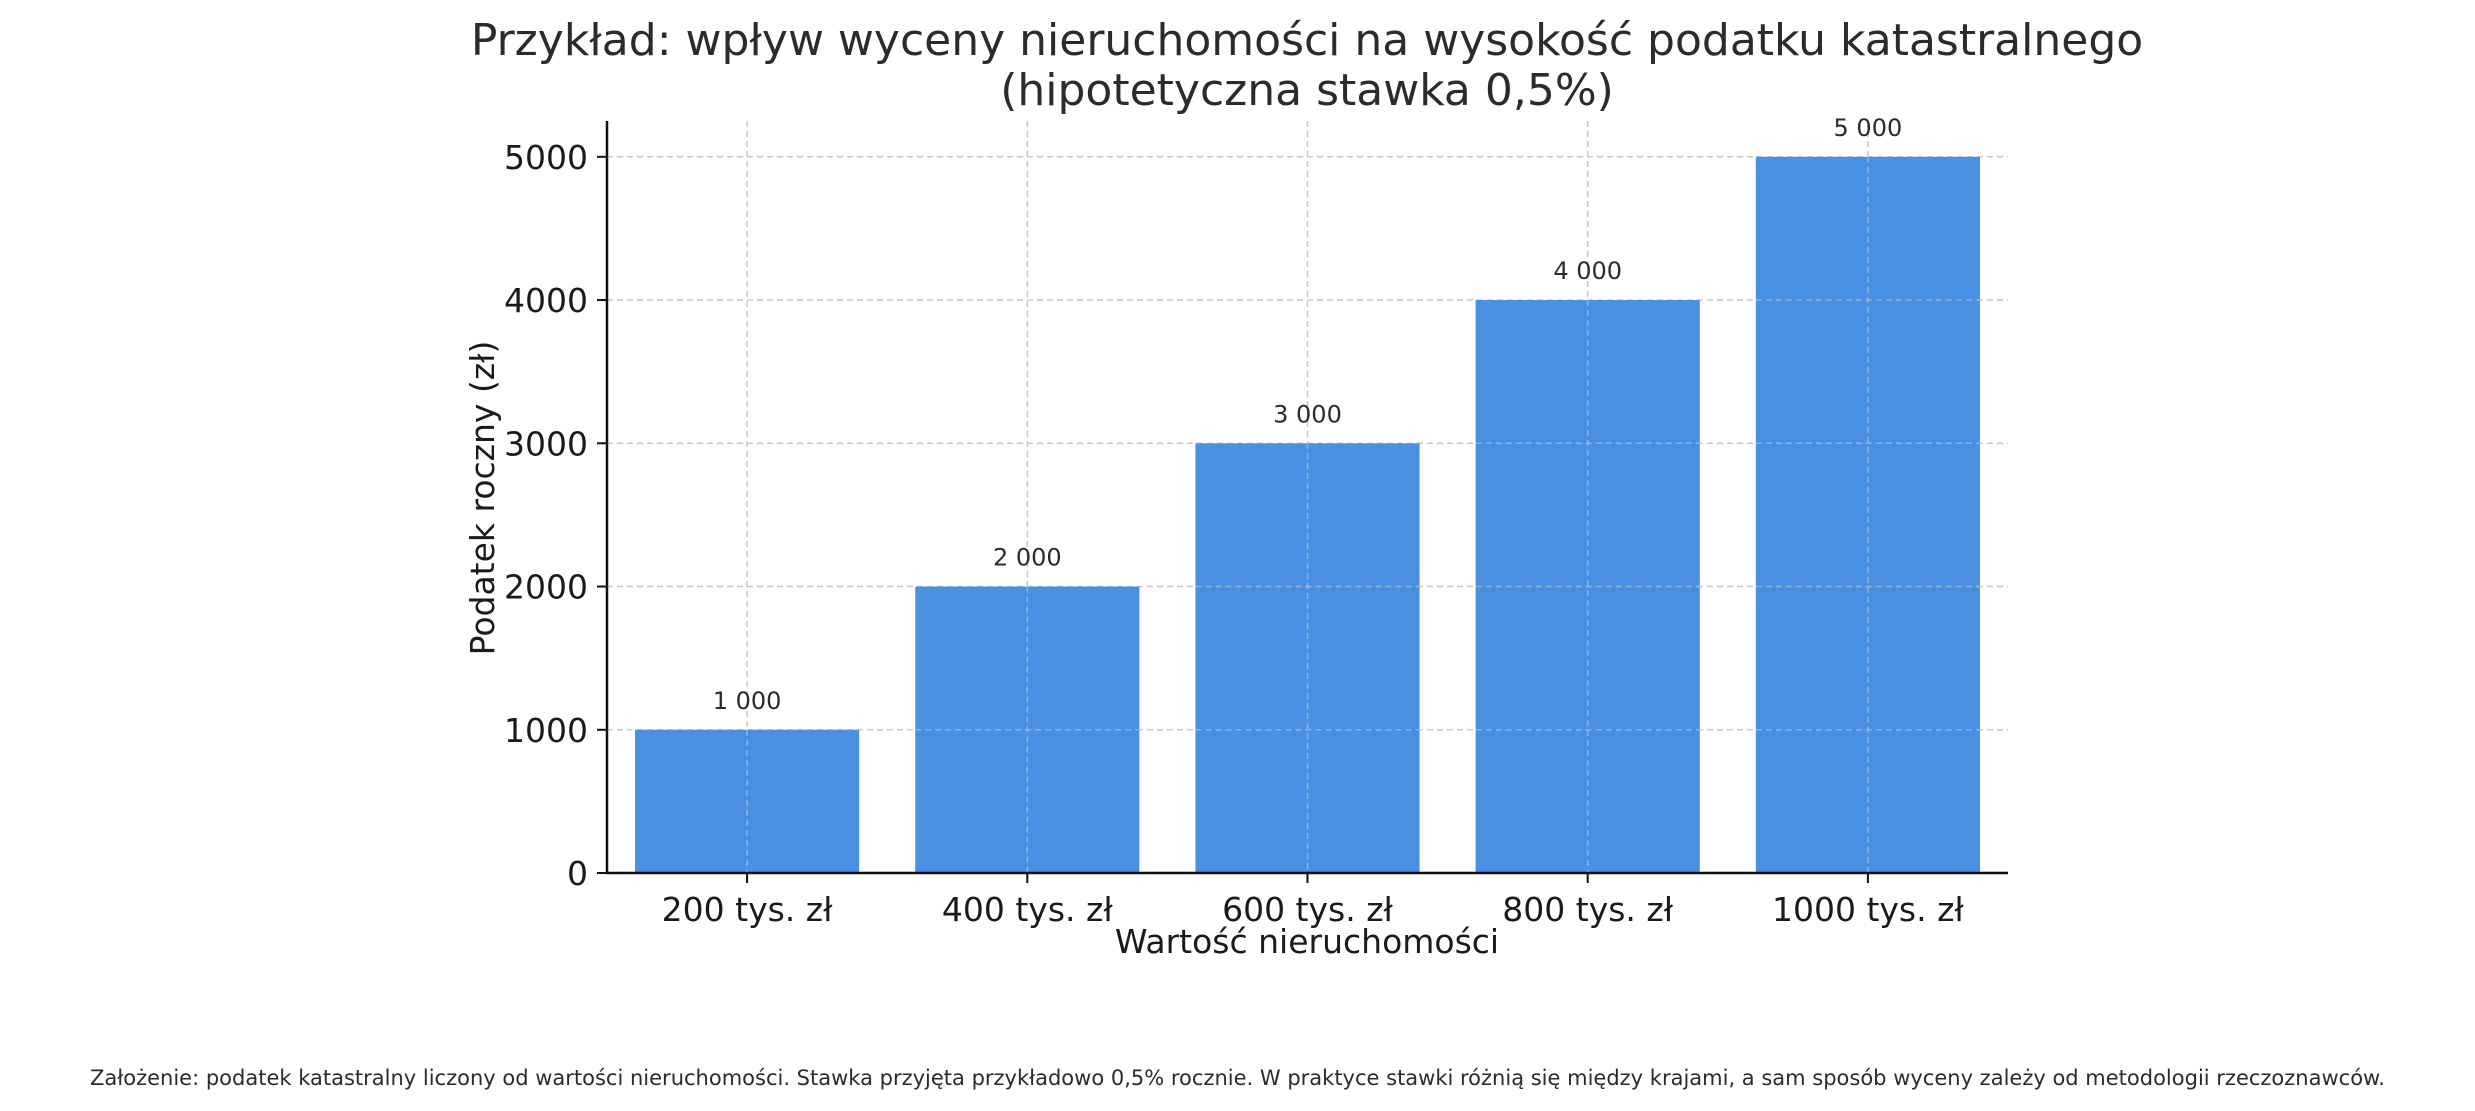 This screenshot has width=2475, height=1111. Describe the element at coordinates (1027, 909) in the screenshot. I see `x-tick-label: 400 tys. zł` at that location.